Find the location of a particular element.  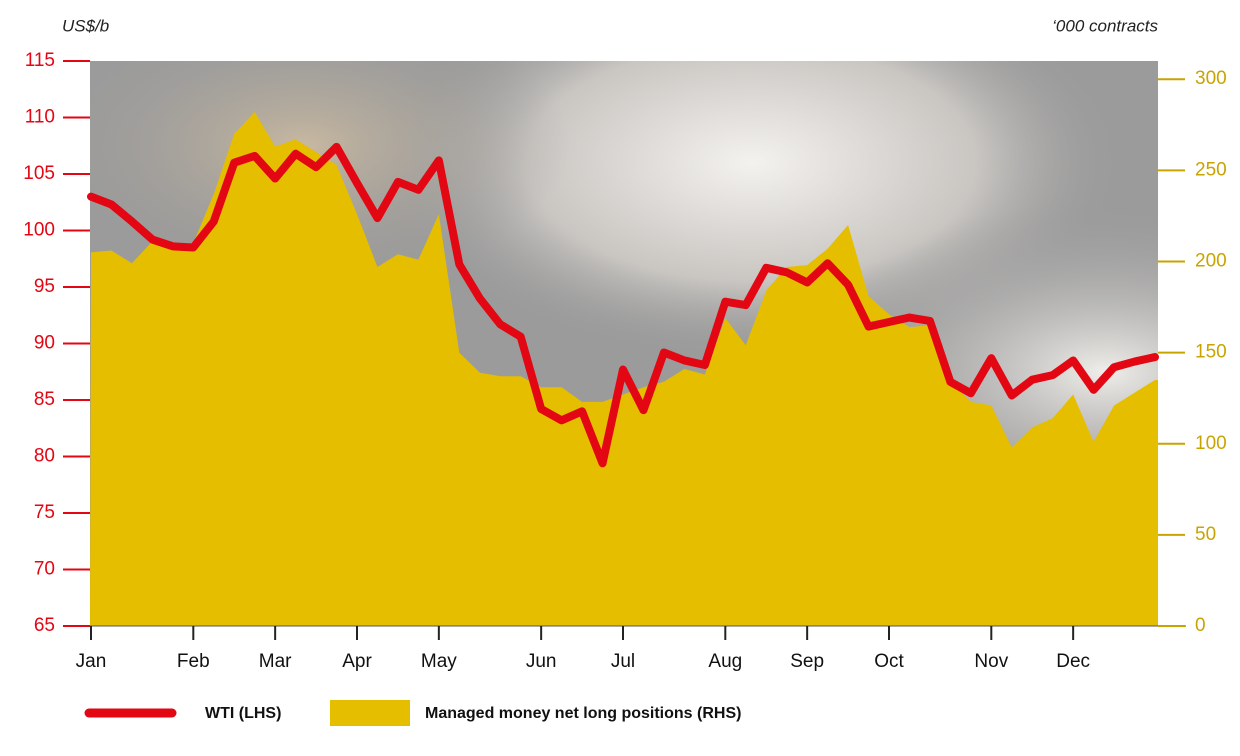

y2-tick-label: 200 is located at coordinates (1211, 260).